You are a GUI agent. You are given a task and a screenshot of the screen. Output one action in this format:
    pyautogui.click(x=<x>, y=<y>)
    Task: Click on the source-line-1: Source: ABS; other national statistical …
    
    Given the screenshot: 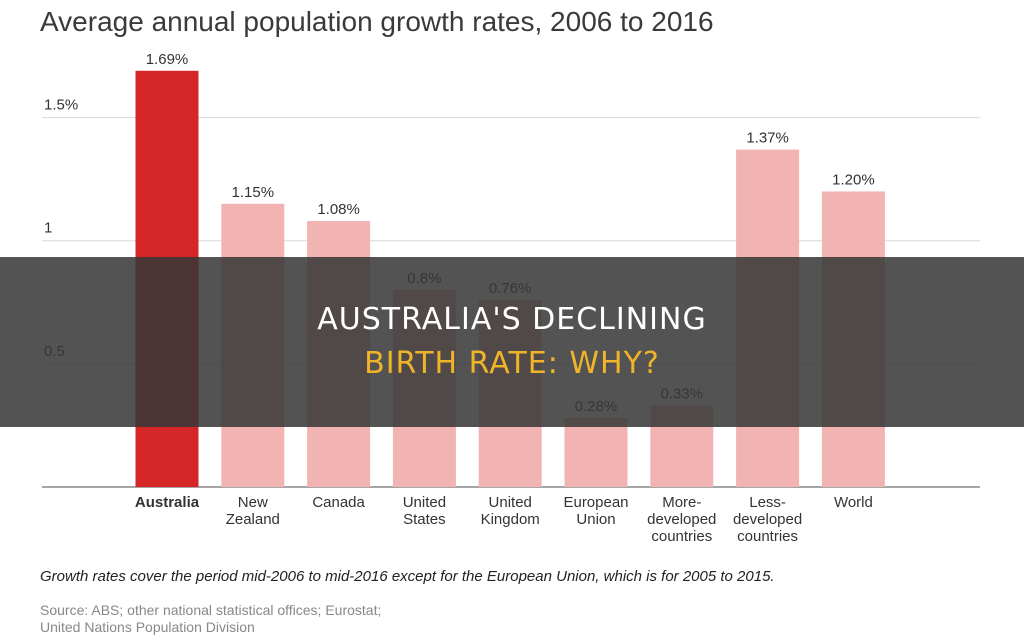 What is the action you would take?
    pyautogui.click(x=211, y=610)
    